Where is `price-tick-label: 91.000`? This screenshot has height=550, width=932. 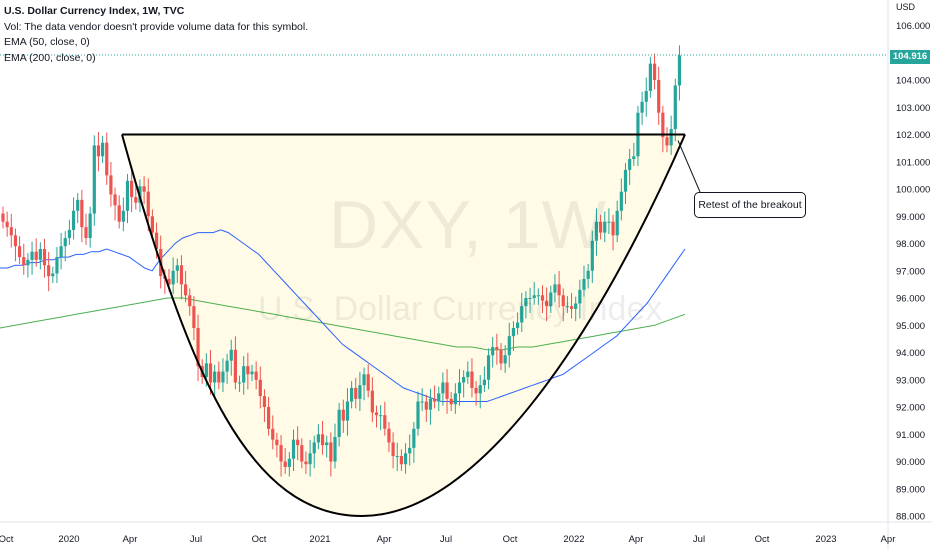 price-tick-label: 91.000 is located at coordinates (910, 435).